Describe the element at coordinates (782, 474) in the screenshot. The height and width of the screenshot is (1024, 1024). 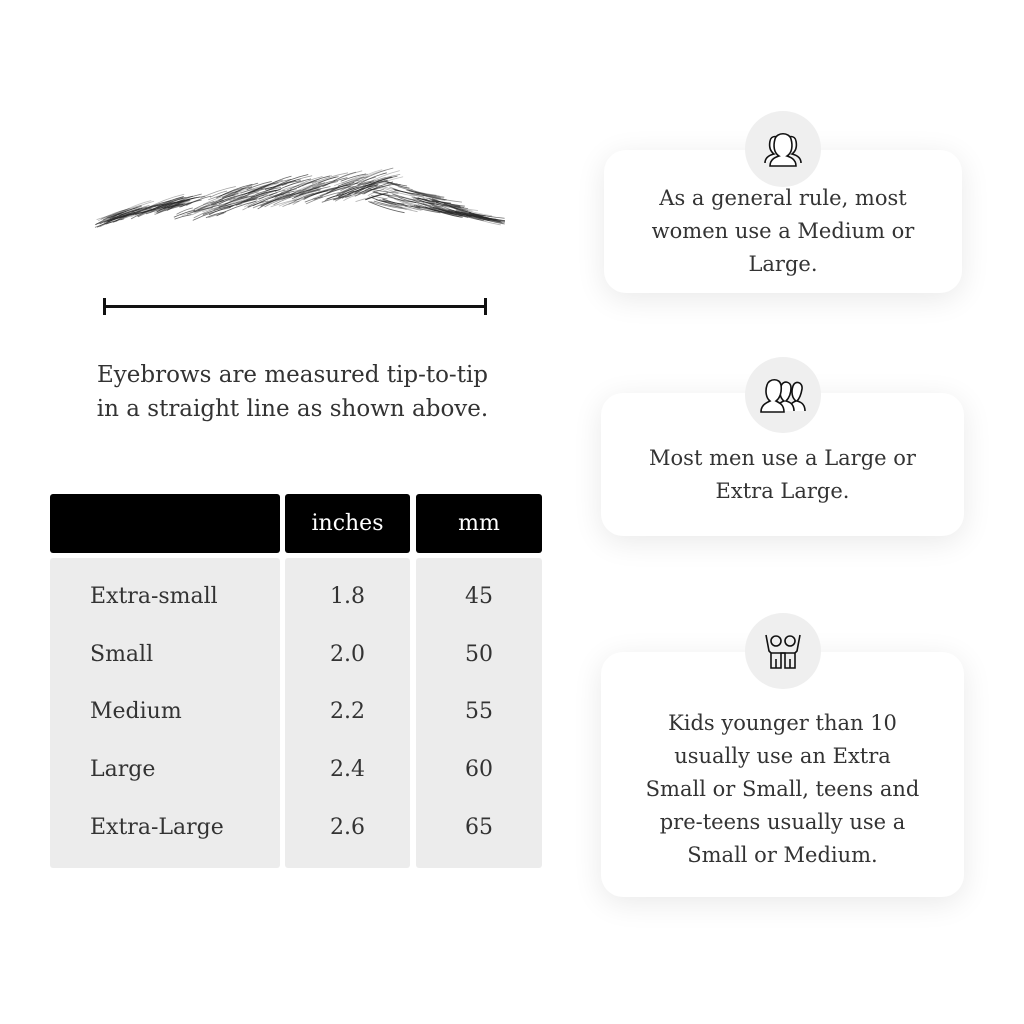
I see `card-text: Most men use a Large or Extra Large.` at that location.